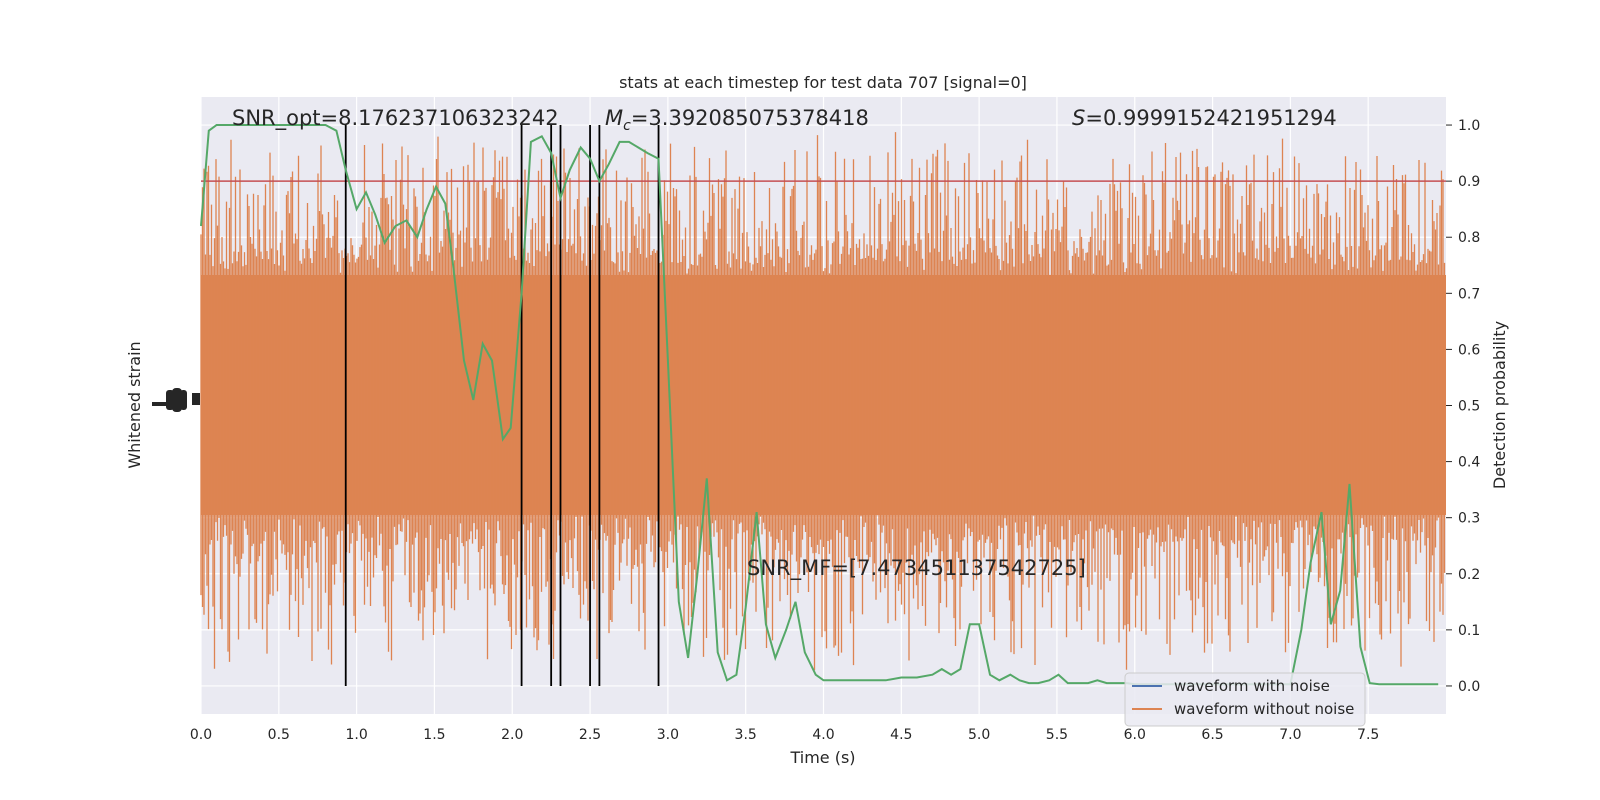 The width and height of the screenshot is (1600, 800). I want to click on y-tick-label: 0.6, so click(1469, 350).